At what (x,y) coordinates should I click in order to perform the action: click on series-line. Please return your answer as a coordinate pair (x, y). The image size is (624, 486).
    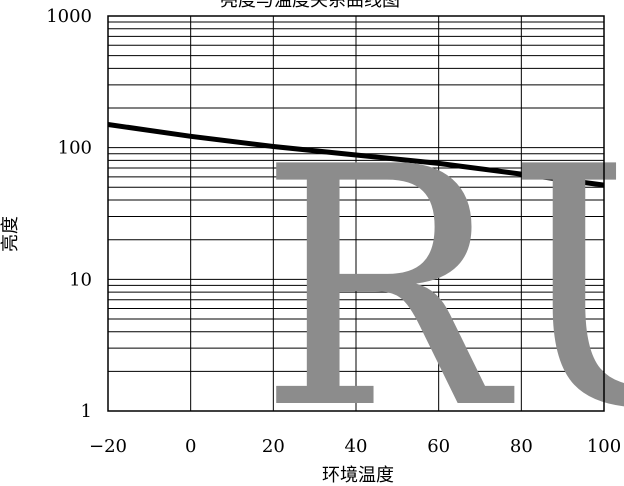
    Looking at the image, I should click on (356, 155).